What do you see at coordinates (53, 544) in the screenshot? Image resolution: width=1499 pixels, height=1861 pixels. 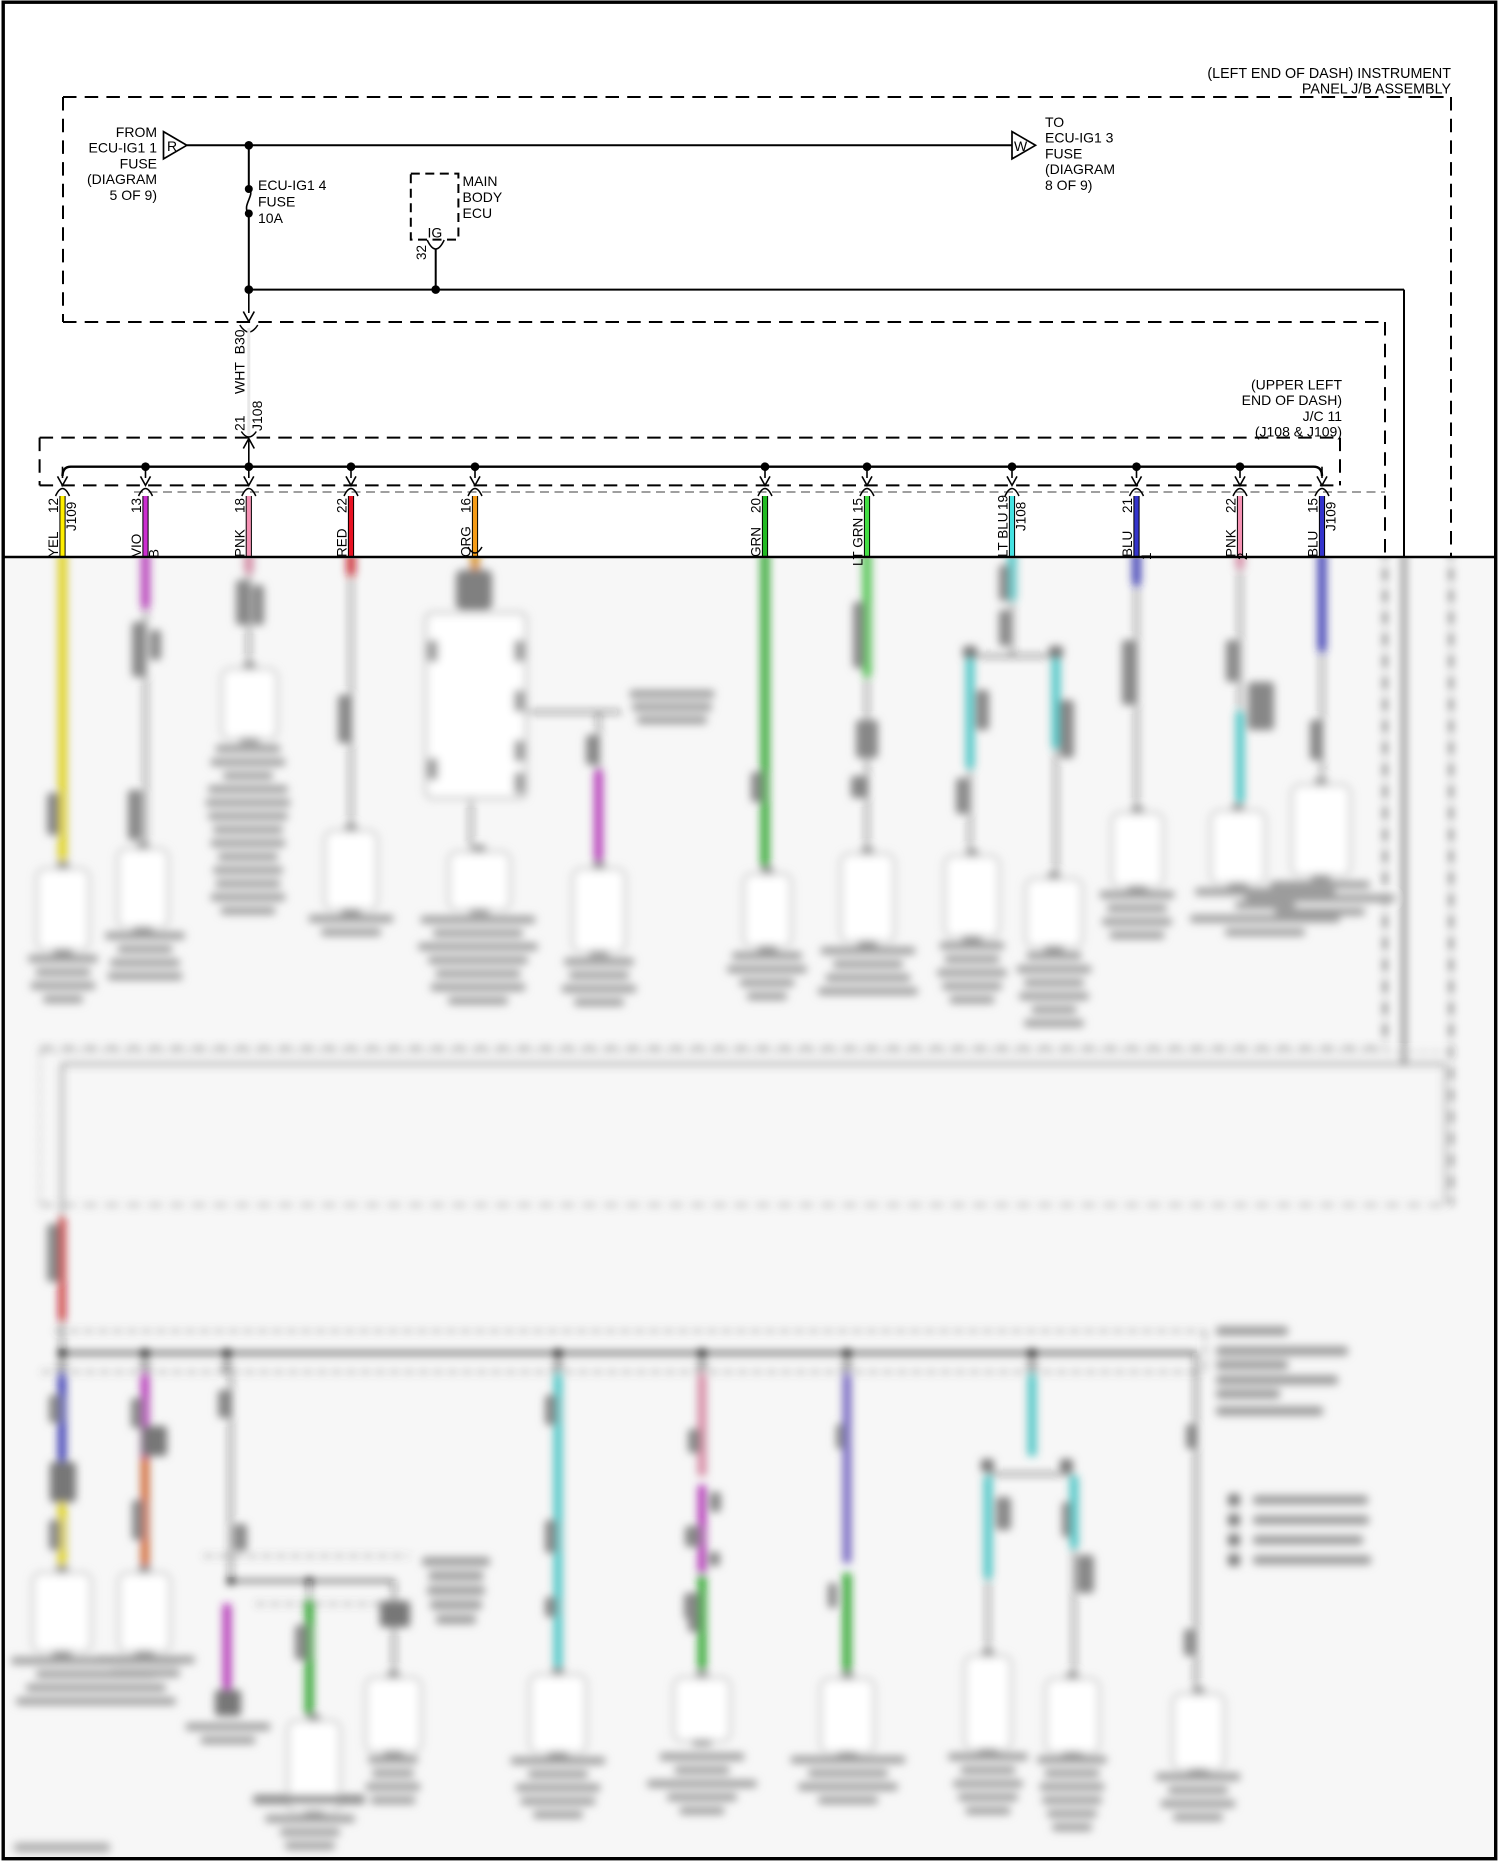 I see `svg-text: YEL` at bounding box center [53, 544].